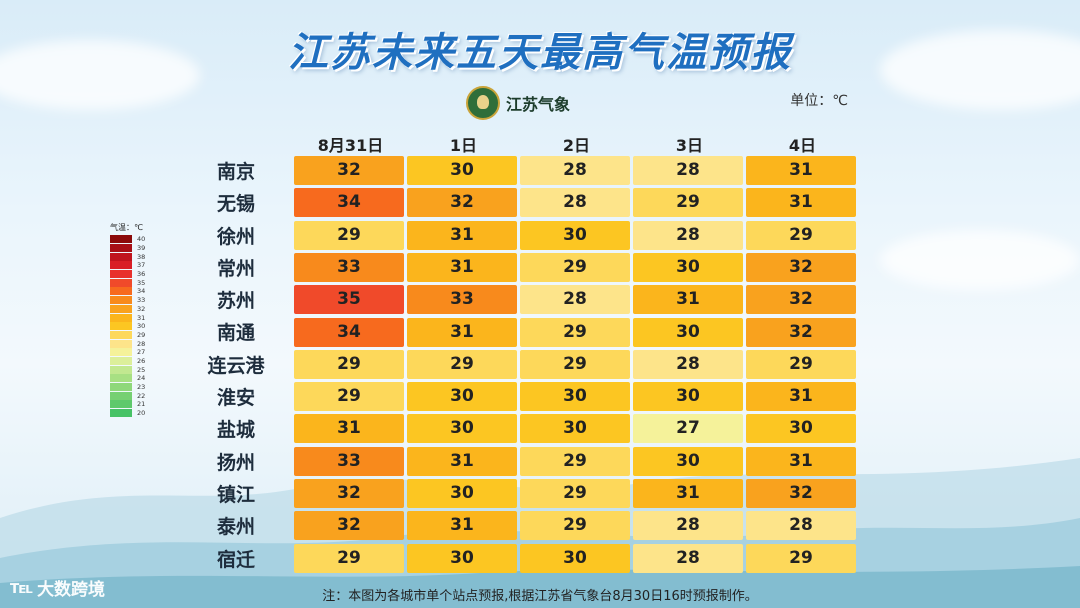 Image resolution: width=1080 pixels, height=608 pixels. Describe the element at coordinates (350, 145) in the screenshot. I see `column-header: 8月31日` at that location.